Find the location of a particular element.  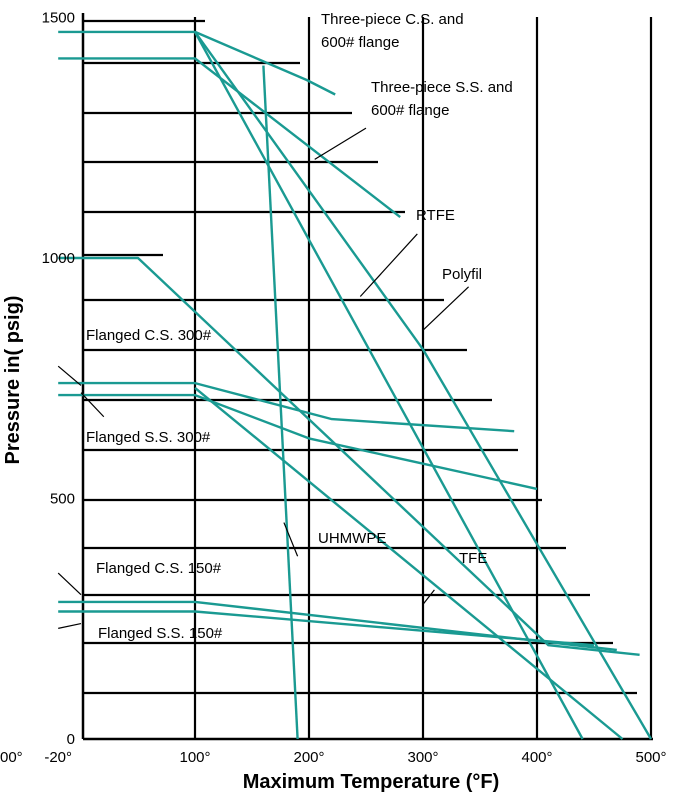

y-tick-label: 1500 is located at coordinates (58, 18).